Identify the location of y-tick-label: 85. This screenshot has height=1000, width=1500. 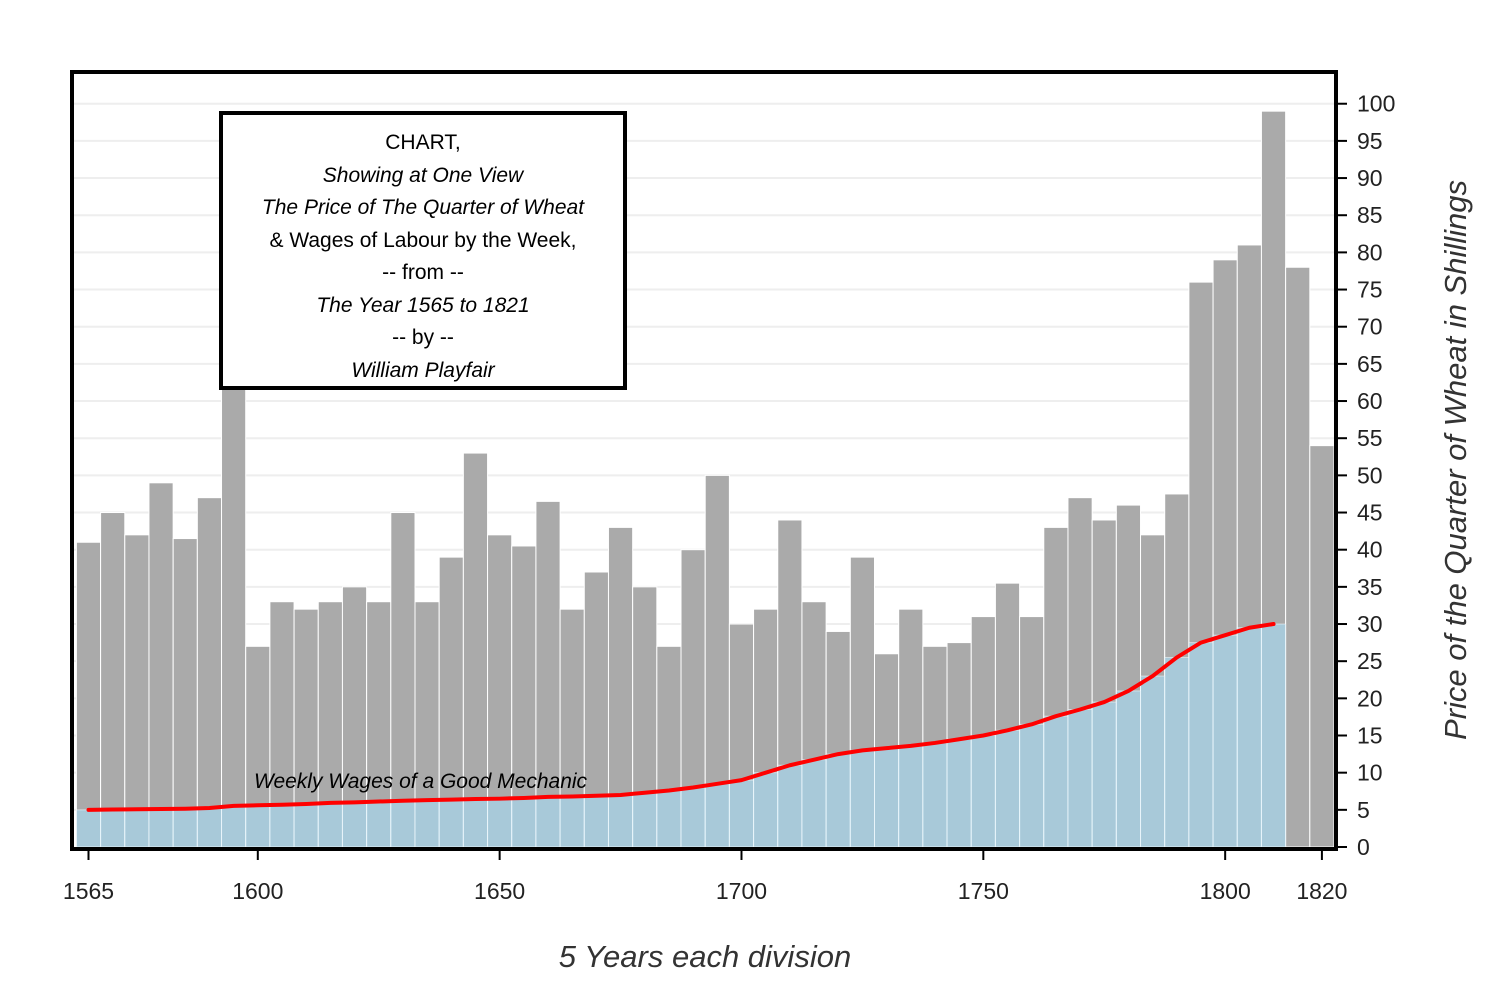
(1370, 215).